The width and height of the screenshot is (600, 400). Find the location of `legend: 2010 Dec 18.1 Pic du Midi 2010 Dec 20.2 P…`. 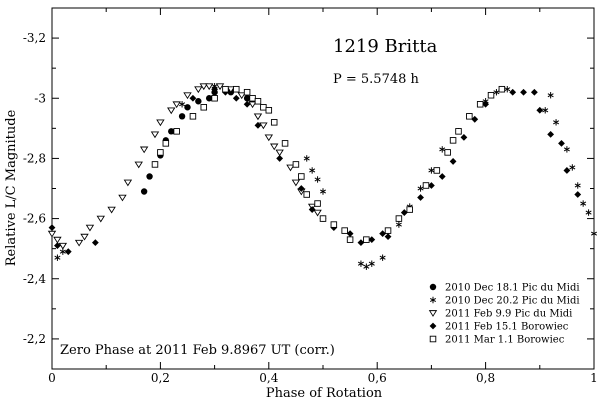

legend: 2010 Dec 18.1 Pic du Midi 2010 Dec 20.2 P… is located at coordinates (504, 314).